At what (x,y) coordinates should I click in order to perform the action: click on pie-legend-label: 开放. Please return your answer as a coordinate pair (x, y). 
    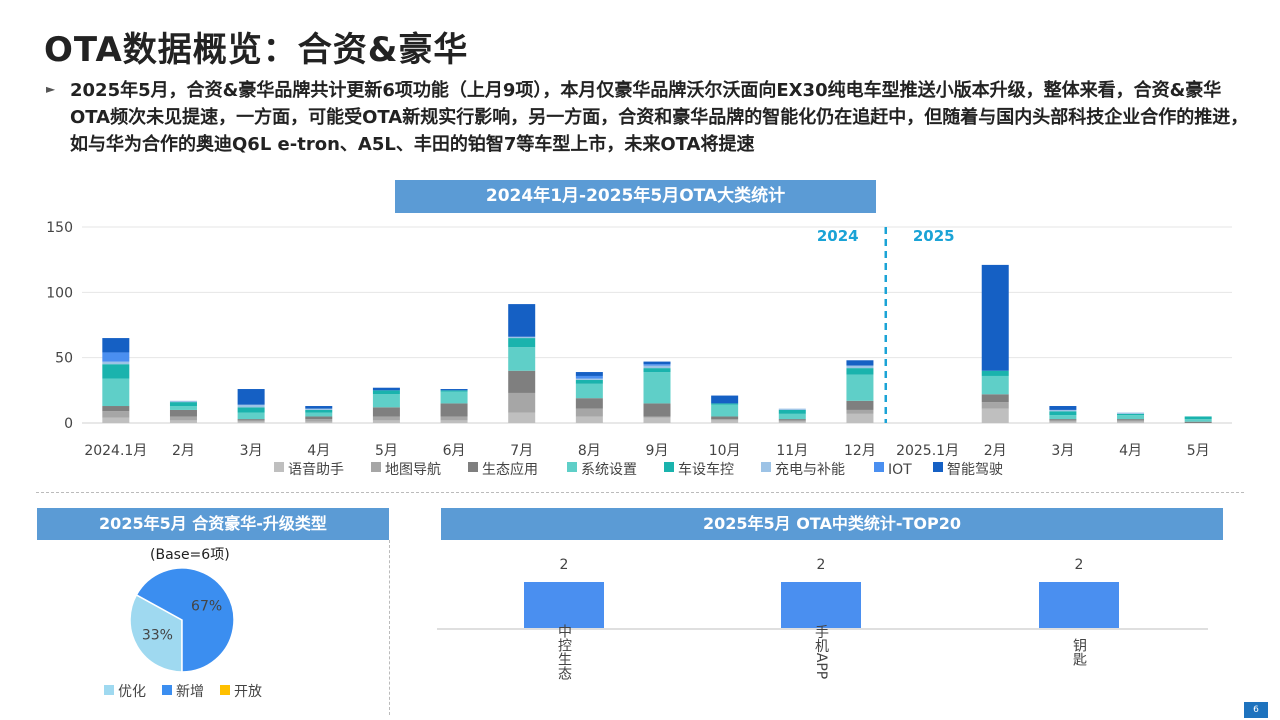
    Looking at the image, I should click on (248, 692).